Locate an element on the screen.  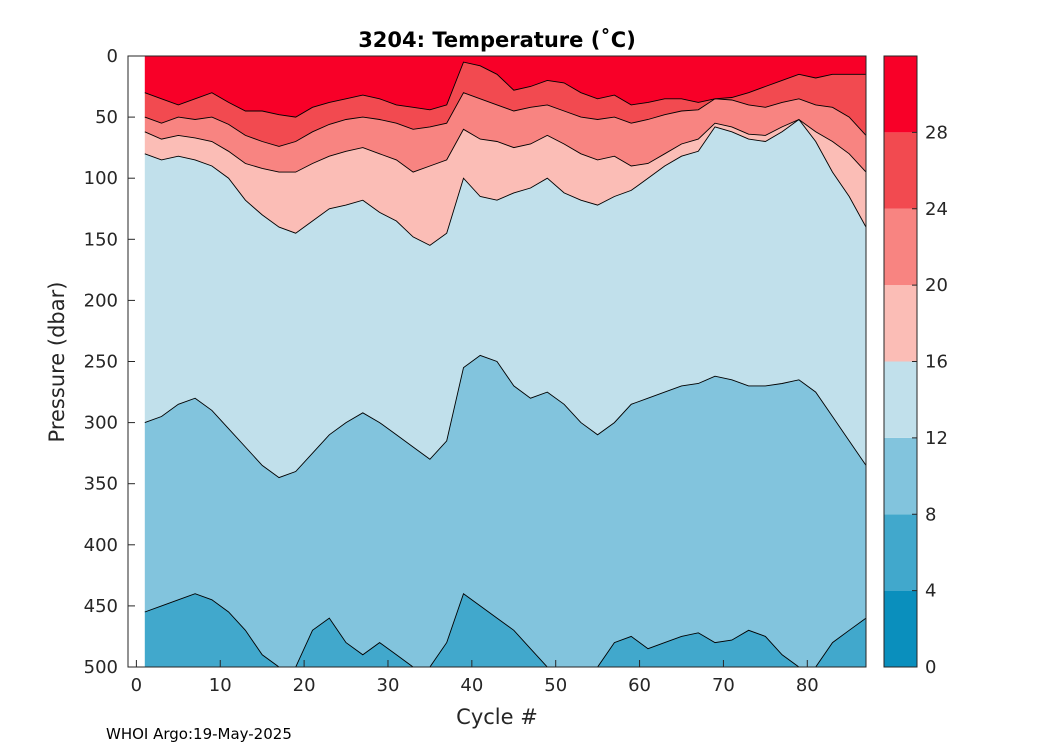
y-tick-label: 100 is located at coordinates (101, 178).